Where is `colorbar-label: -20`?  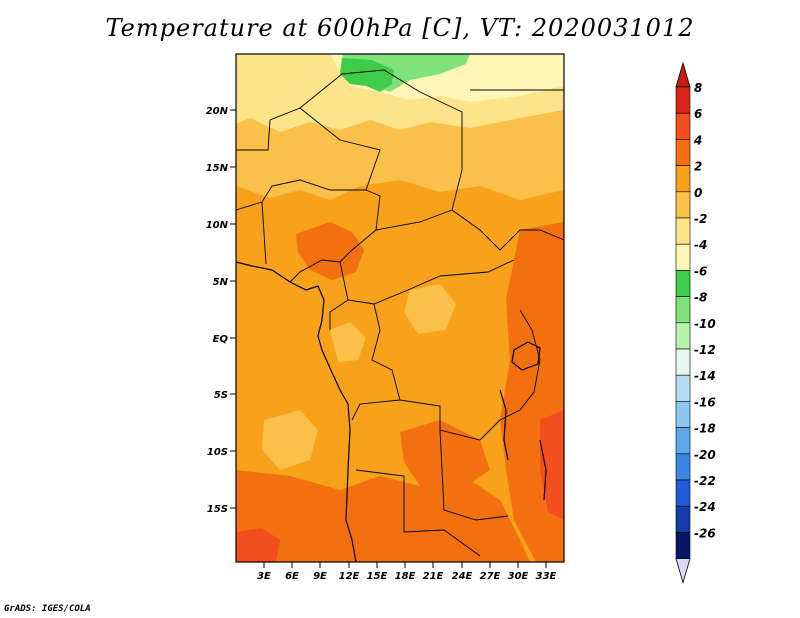 colorbar-label: -20 is located at coordinates (705, 455).